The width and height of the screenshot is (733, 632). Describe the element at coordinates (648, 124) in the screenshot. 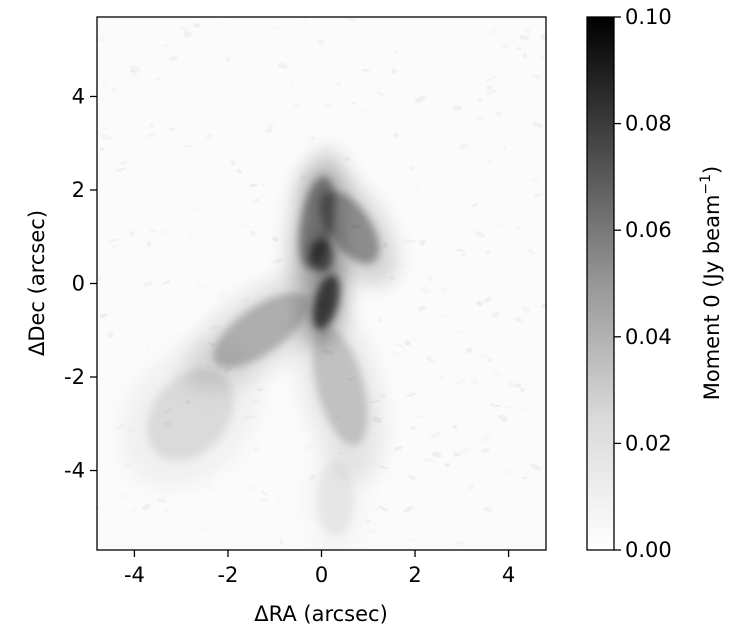

I see `colorbar-tick-label: 0.08` at that location.